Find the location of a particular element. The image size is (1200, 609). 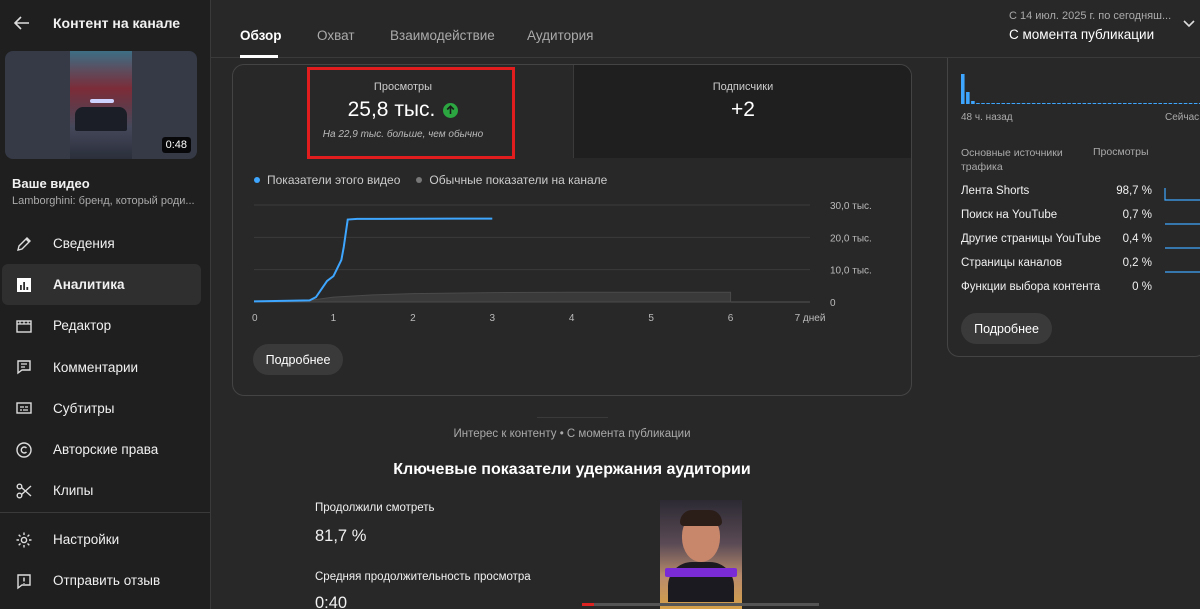

tab-audience: Аудитория is located at coordinates (560, 35).